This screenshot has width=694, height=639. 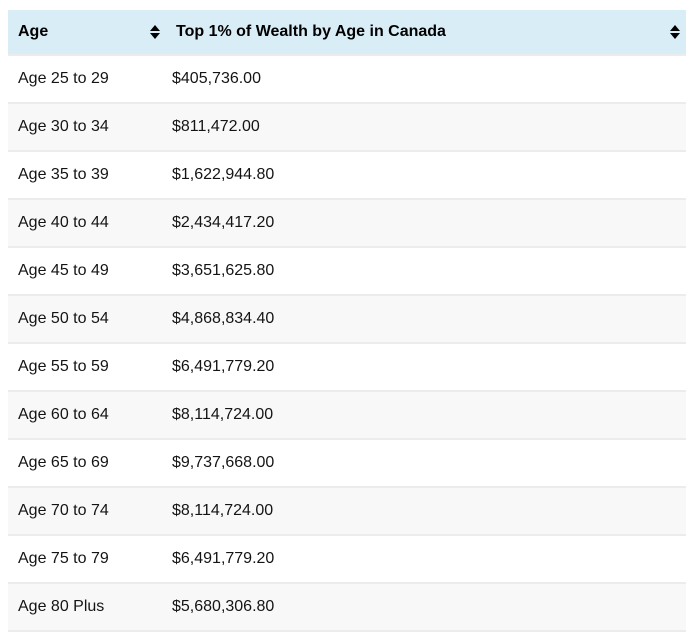 What do you see at coordinates (63, 222) in the screenshot?
I see `age-cell: Age 40 to 44` at bounding box center [63, 222].